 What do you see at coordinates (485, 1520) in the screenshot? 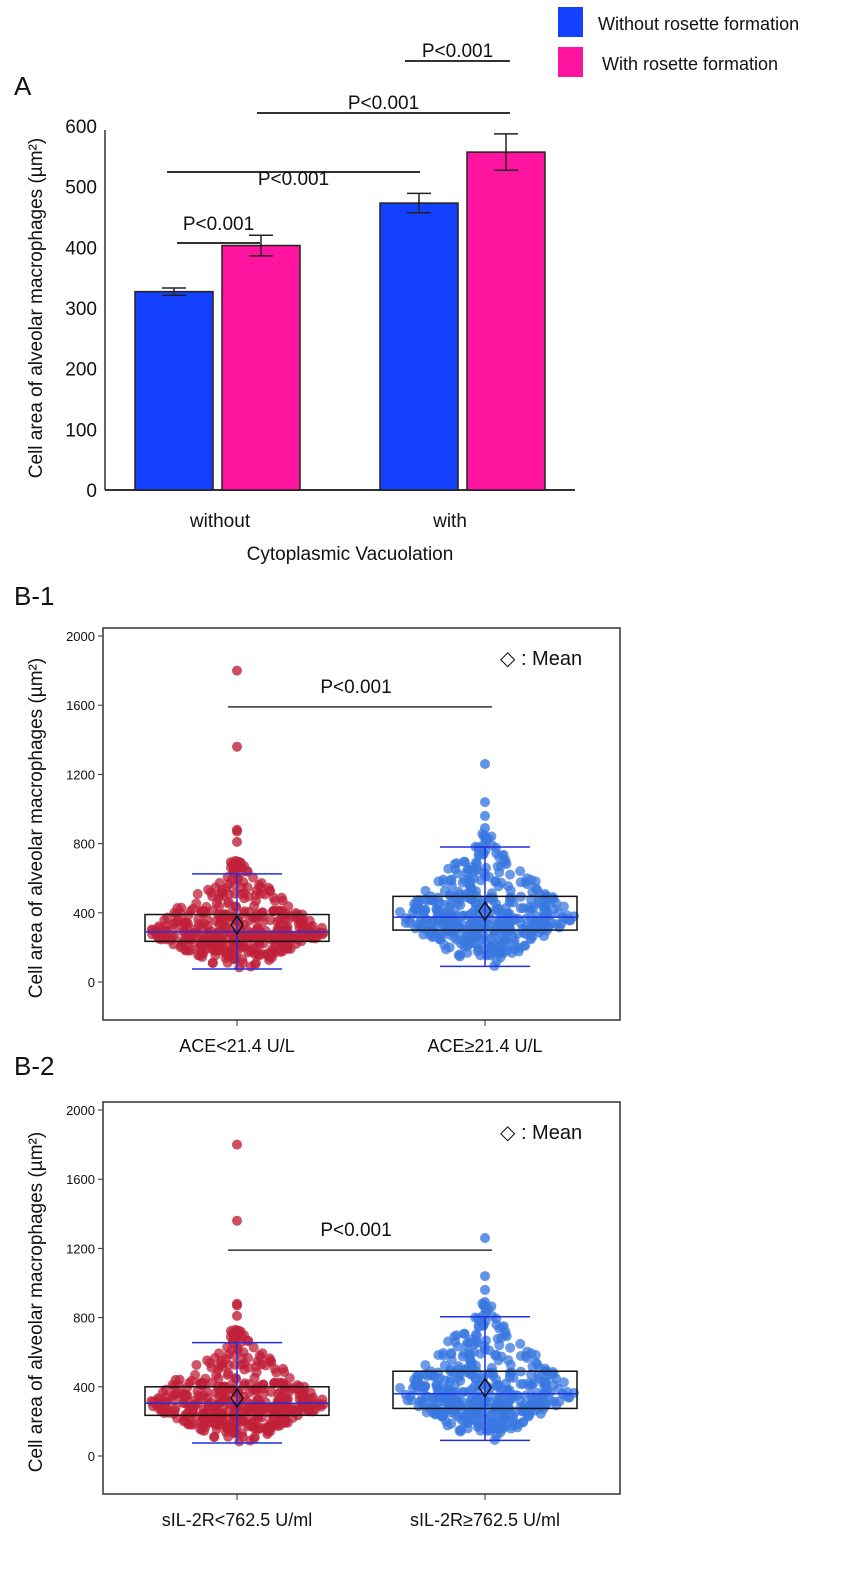
I see `x-tick-label: sIL-2R≥762.5 U/ml` at bounding box center [485, 1520].